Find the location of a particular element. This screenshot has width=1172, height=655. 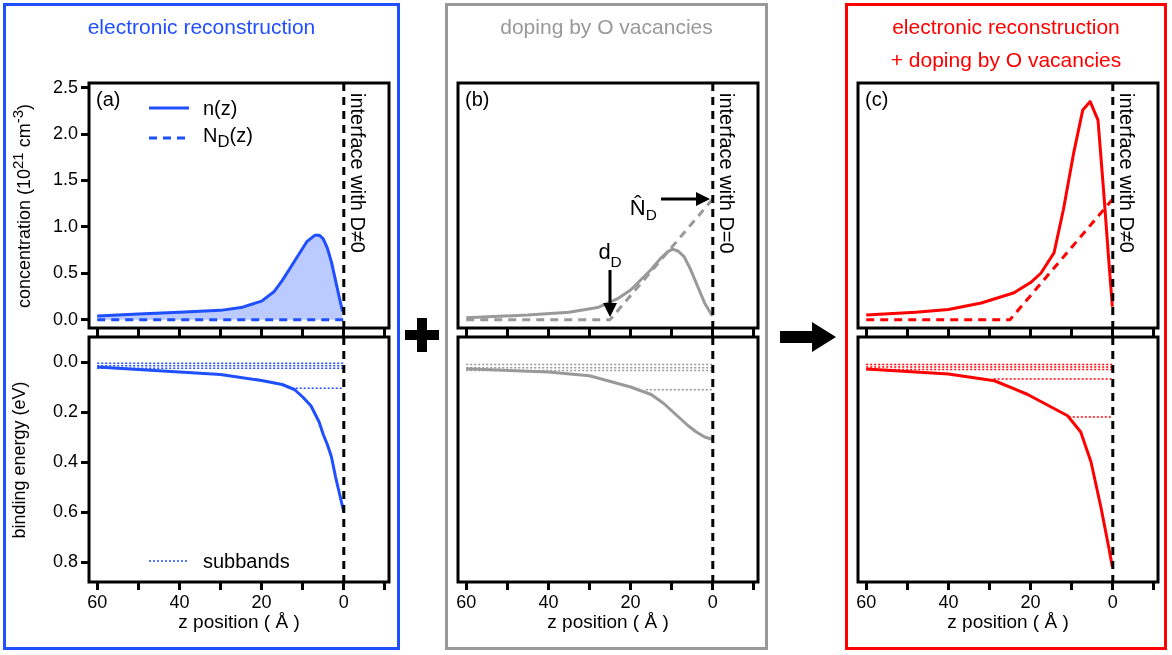

annotation: (c) is located at coordinates (877, 98).